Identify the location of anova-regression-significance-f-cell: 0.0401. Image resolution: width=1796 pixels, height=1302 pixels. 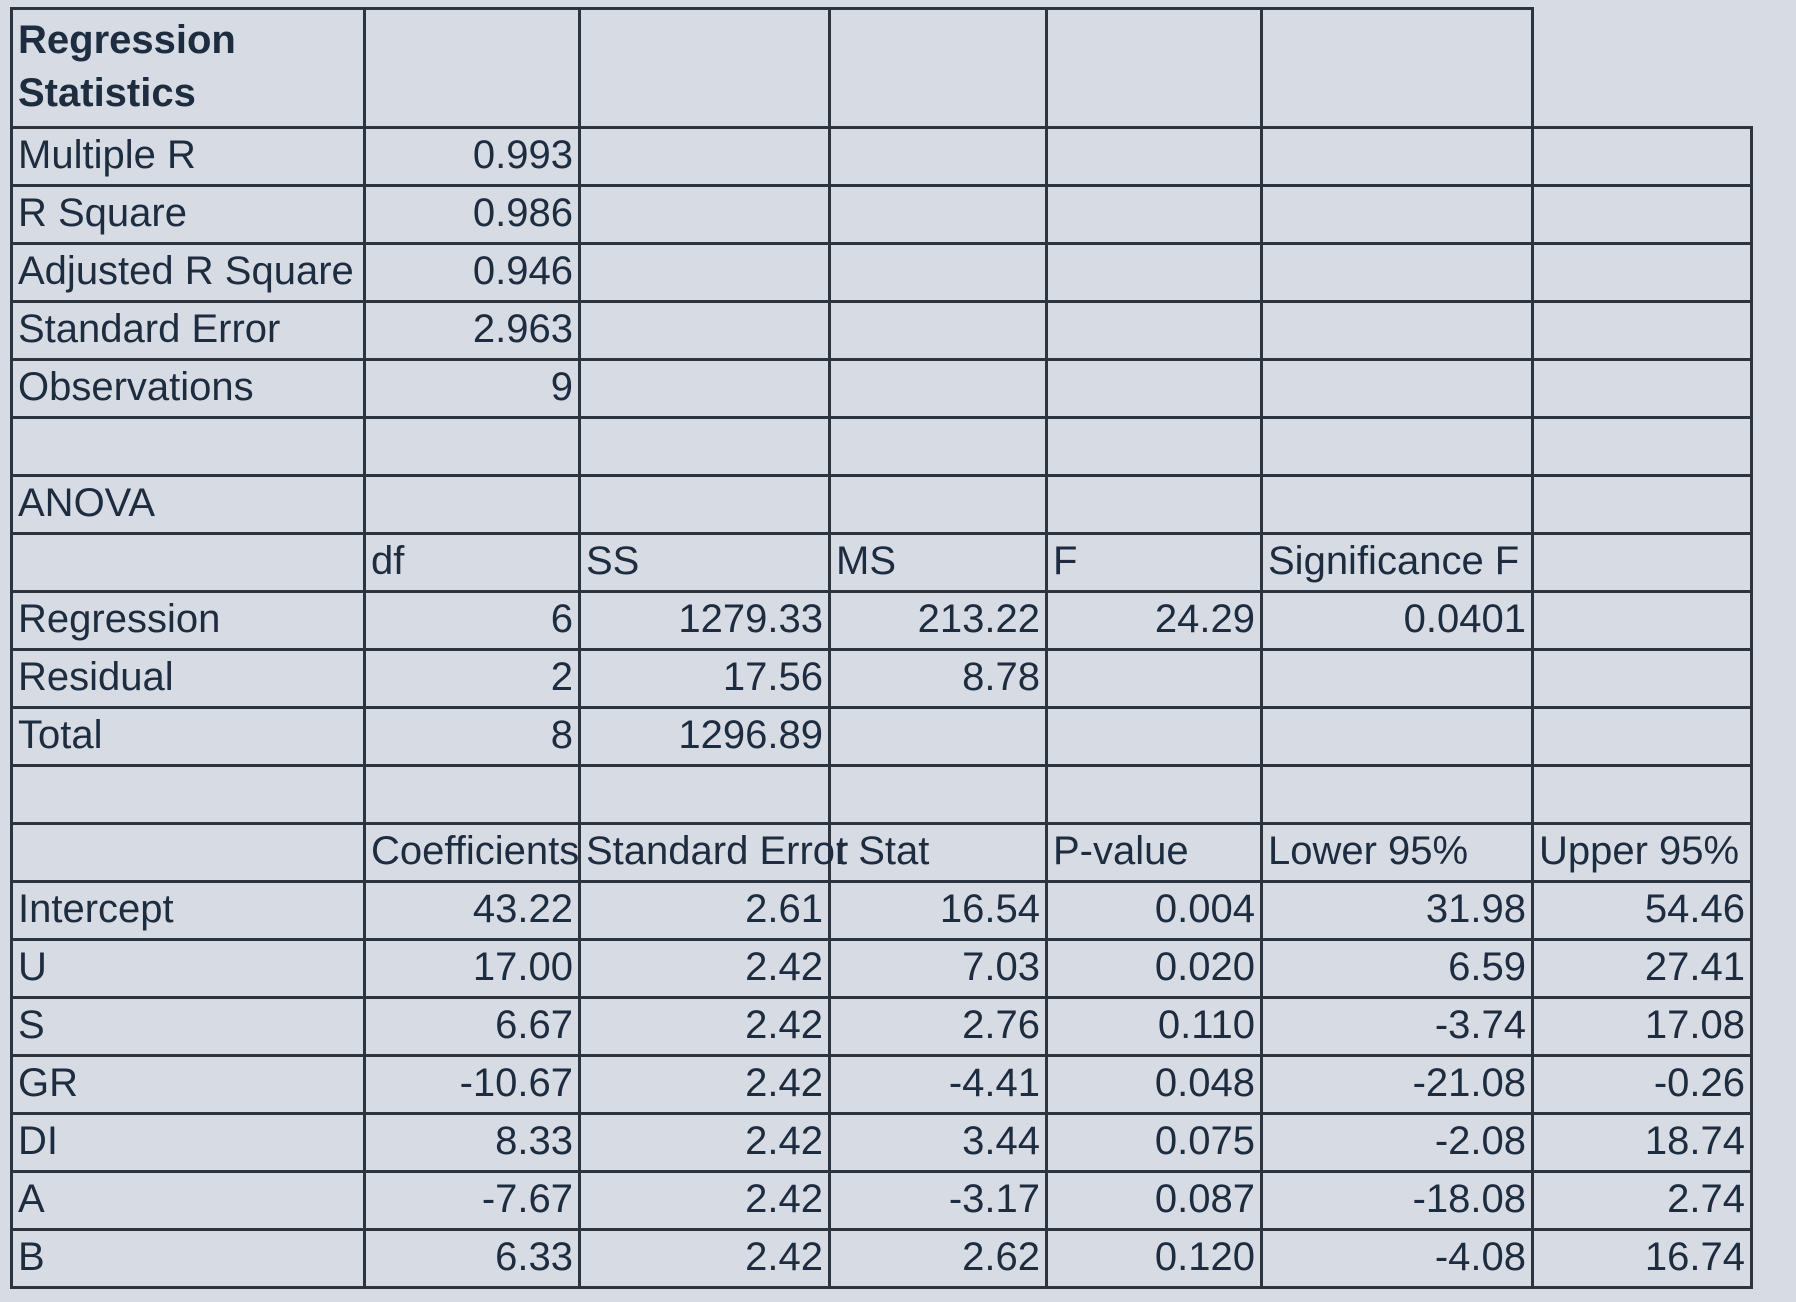
(1397, 620).